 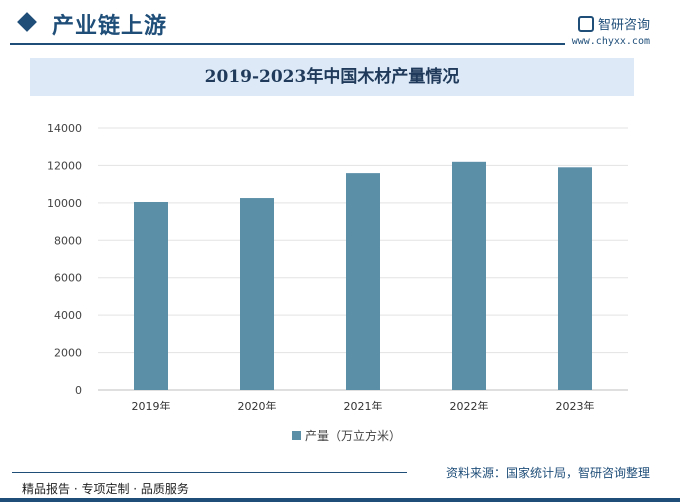 What do you see at coordinates (68, 315) in the screenshot?
I see `y-tick-label: 4000` at bounding box center [68, 315].